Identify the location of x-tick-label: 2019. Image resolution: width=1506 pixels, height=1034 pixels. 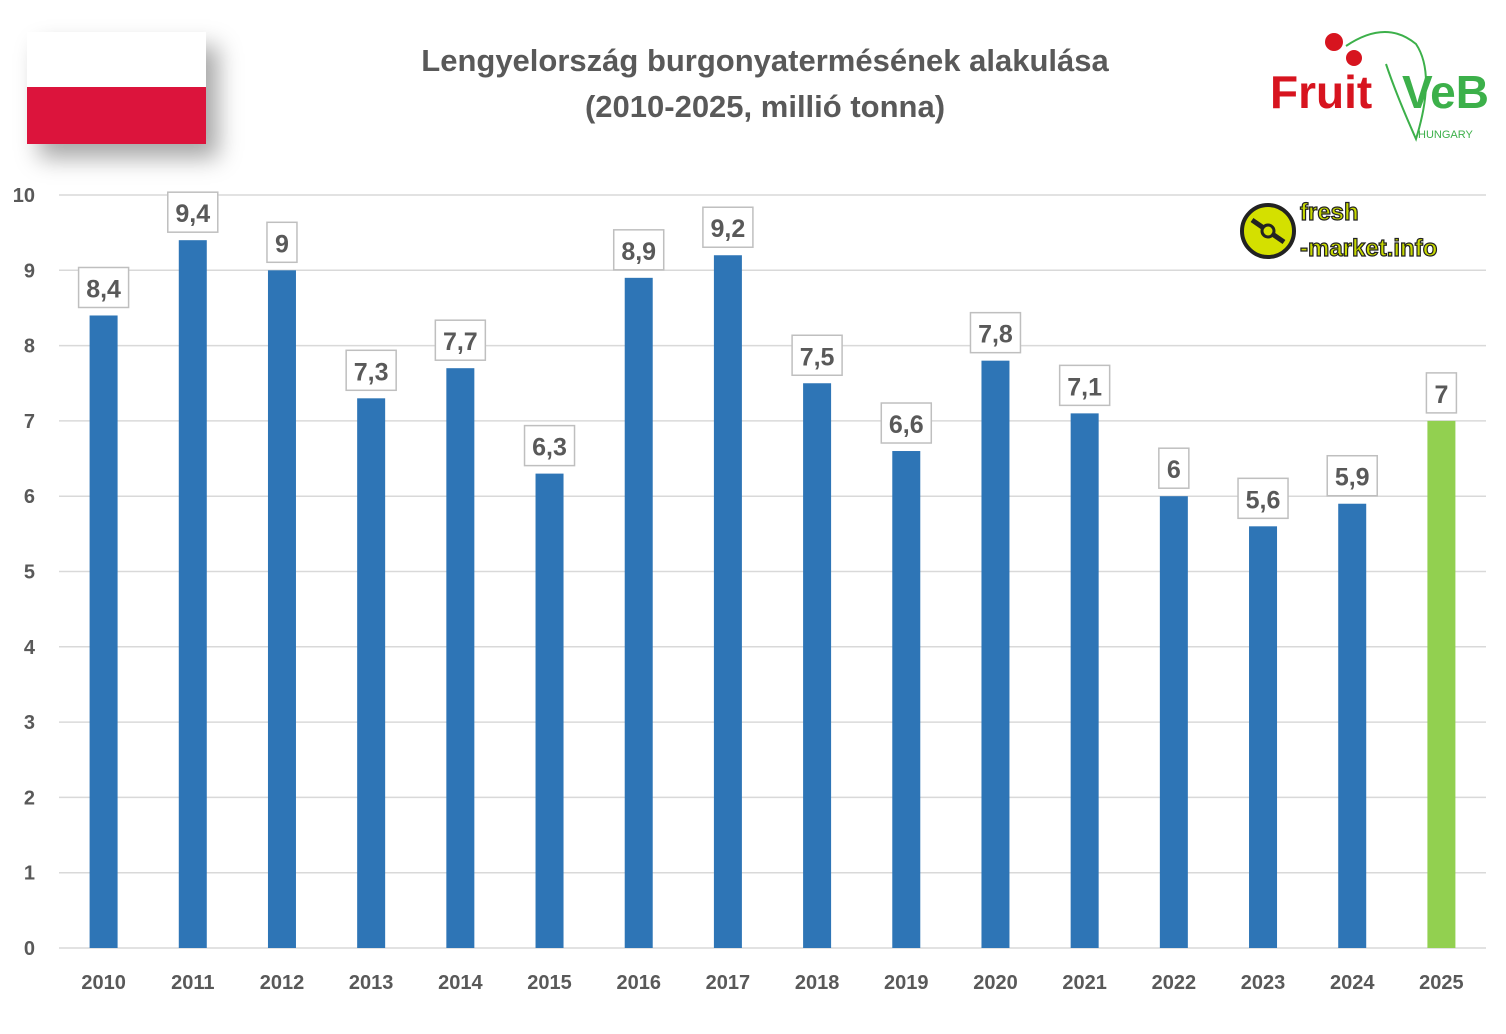
(906, 983).